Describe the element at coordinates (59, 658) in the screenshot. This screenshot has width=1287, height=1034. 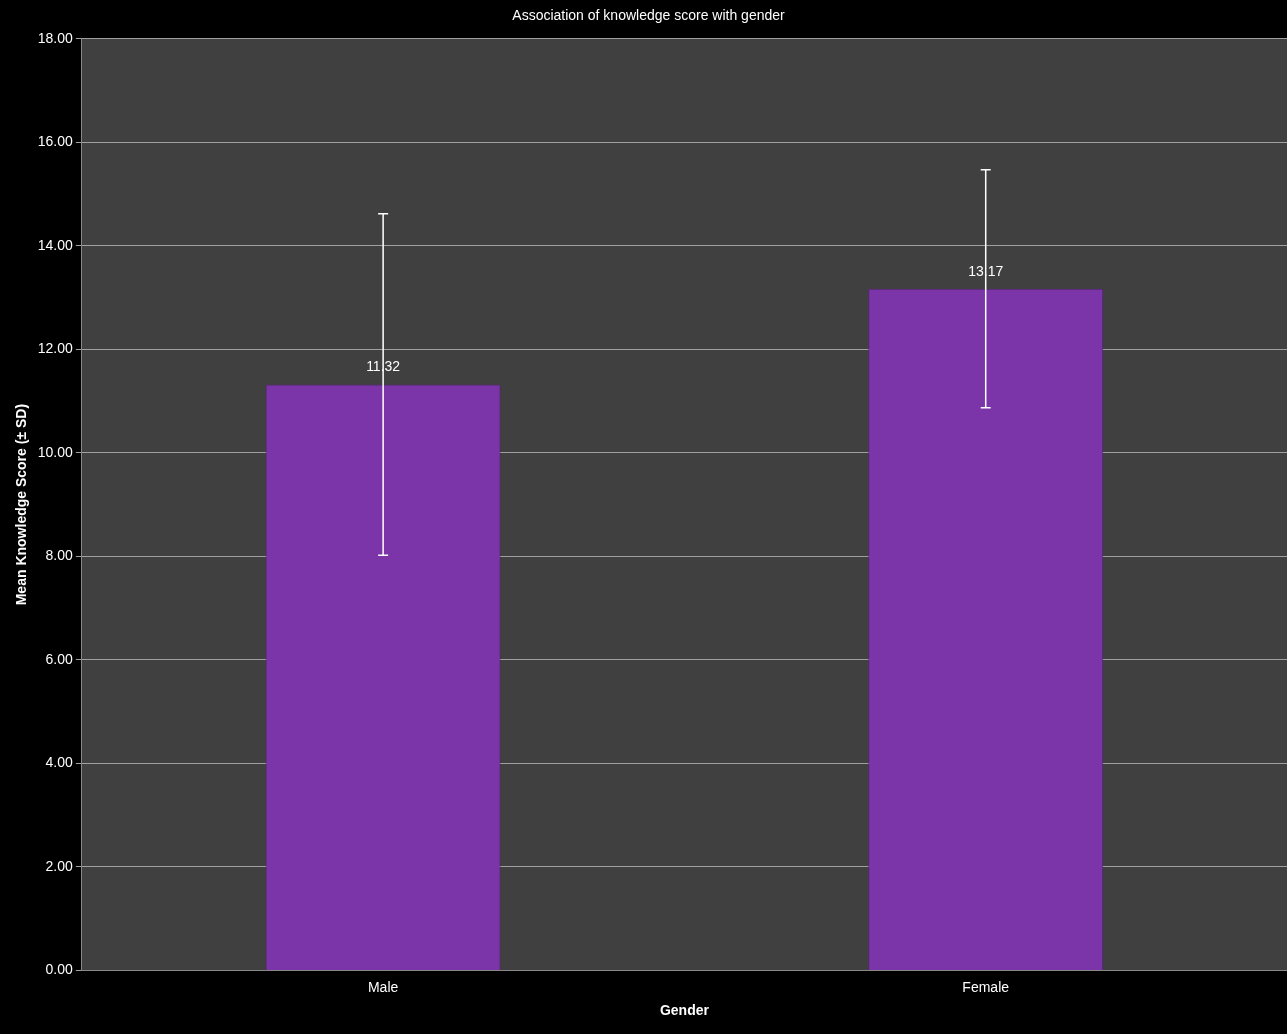
I see `y-tick-label: 6.00` at that location.